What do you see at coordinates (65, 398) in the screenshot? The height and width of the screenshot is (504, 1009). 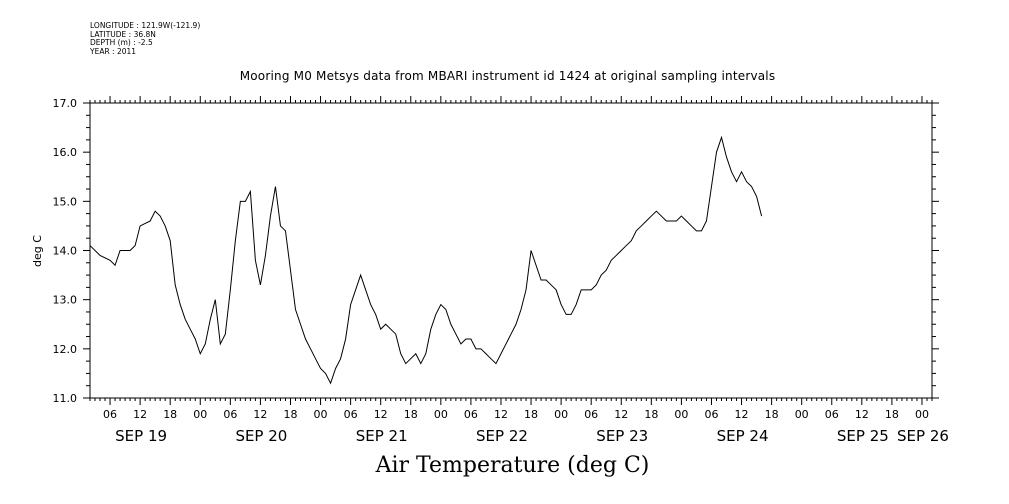 I see `y-tick-label: 11.0` at bounding box center [65, 398].